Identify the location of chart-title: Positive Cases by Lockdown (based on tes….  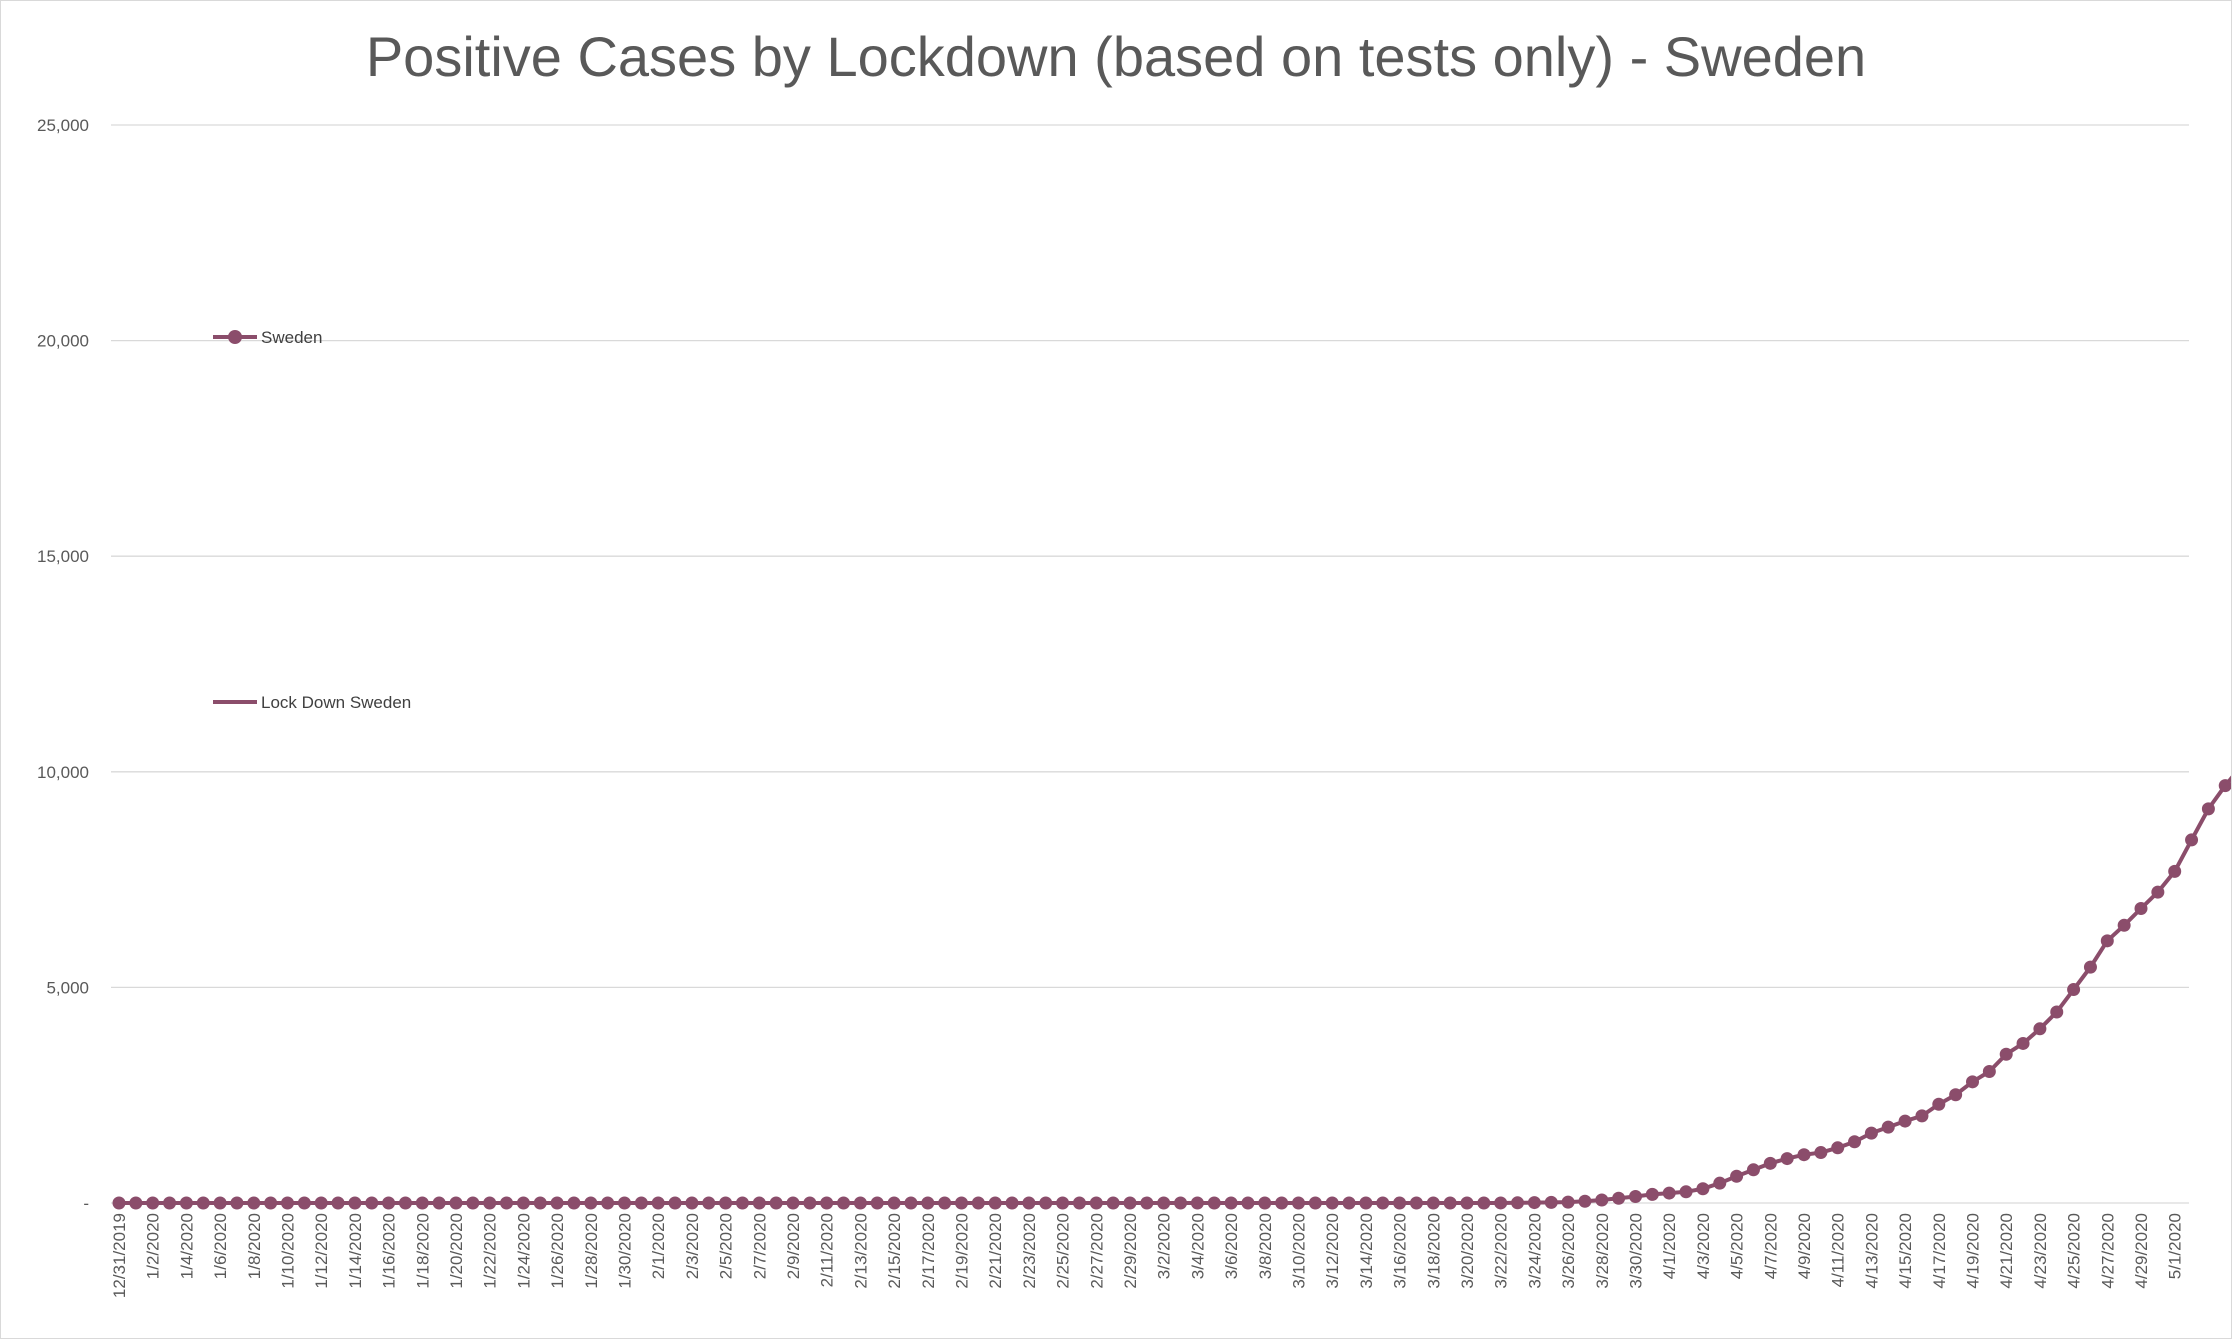
(1116, 56).